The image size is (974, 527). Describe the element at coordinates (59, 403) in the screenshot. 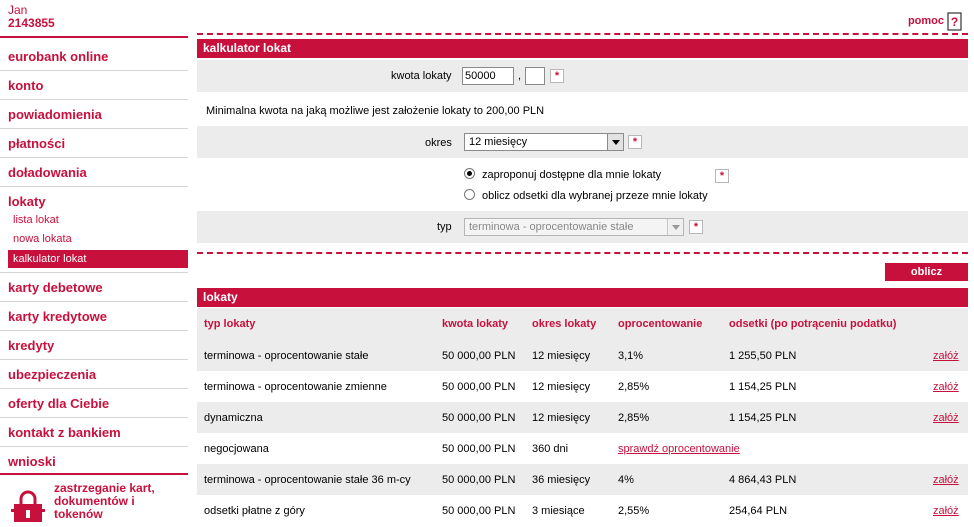

I see `sidebar-item-oferty: oferty dla Ciebie` at that location.